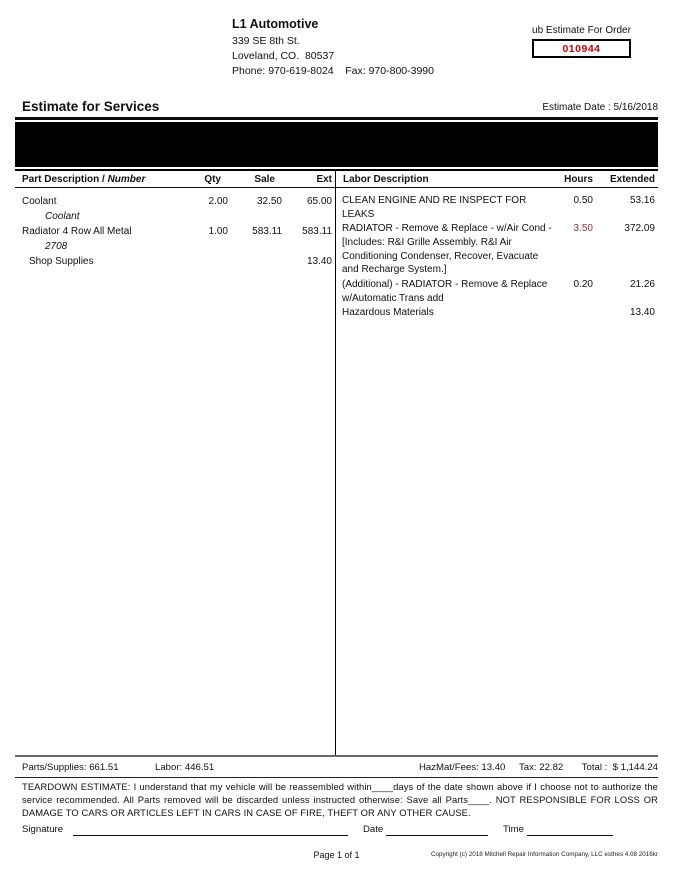 The width and height of the screenshot is (673, 871). I want to click on labor-hours: 3.50, so click(583, 229).